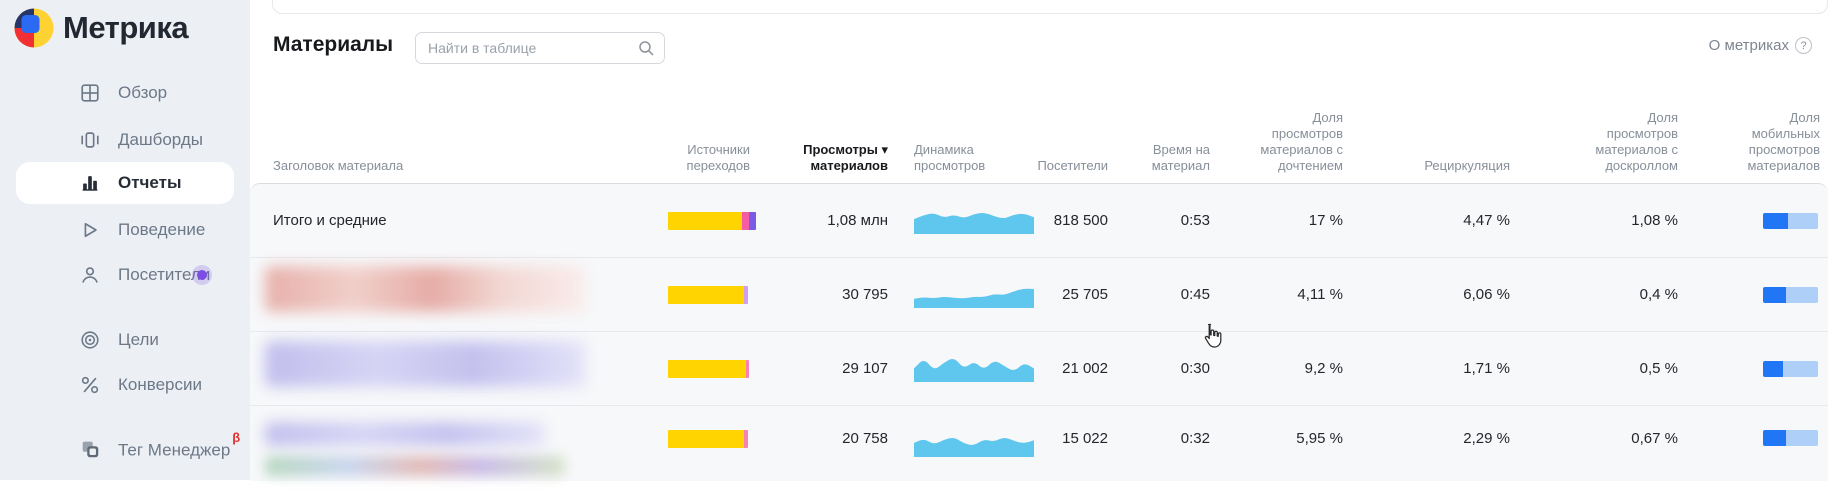  Describe the element at coordinates (90, 183) in the screenshot. I see `bar-chart-icon` at that location.